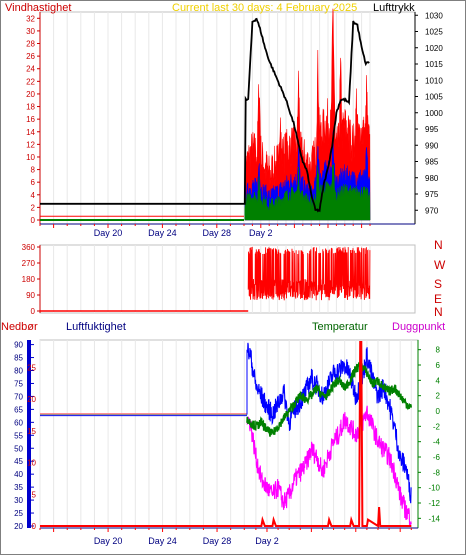  Describe the element at coordinates (30, 44) in the screenshot. I see `left-tick-label: 28` at that location.